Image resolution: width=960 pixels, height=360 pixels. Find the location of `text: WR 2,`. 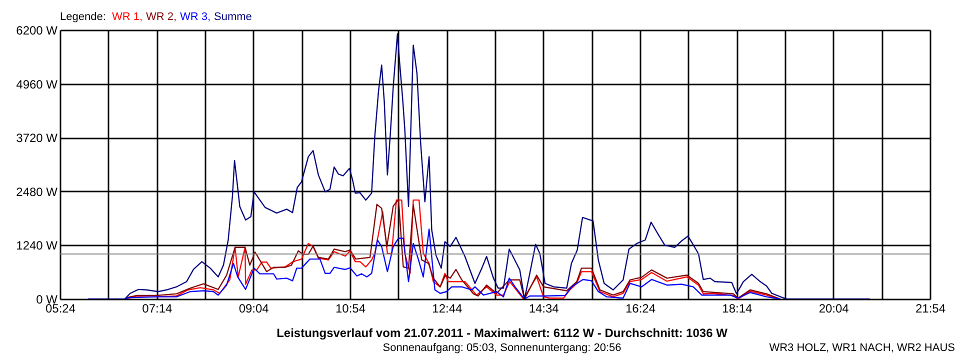

text: WR 2, is located at coordinates (161, 17).